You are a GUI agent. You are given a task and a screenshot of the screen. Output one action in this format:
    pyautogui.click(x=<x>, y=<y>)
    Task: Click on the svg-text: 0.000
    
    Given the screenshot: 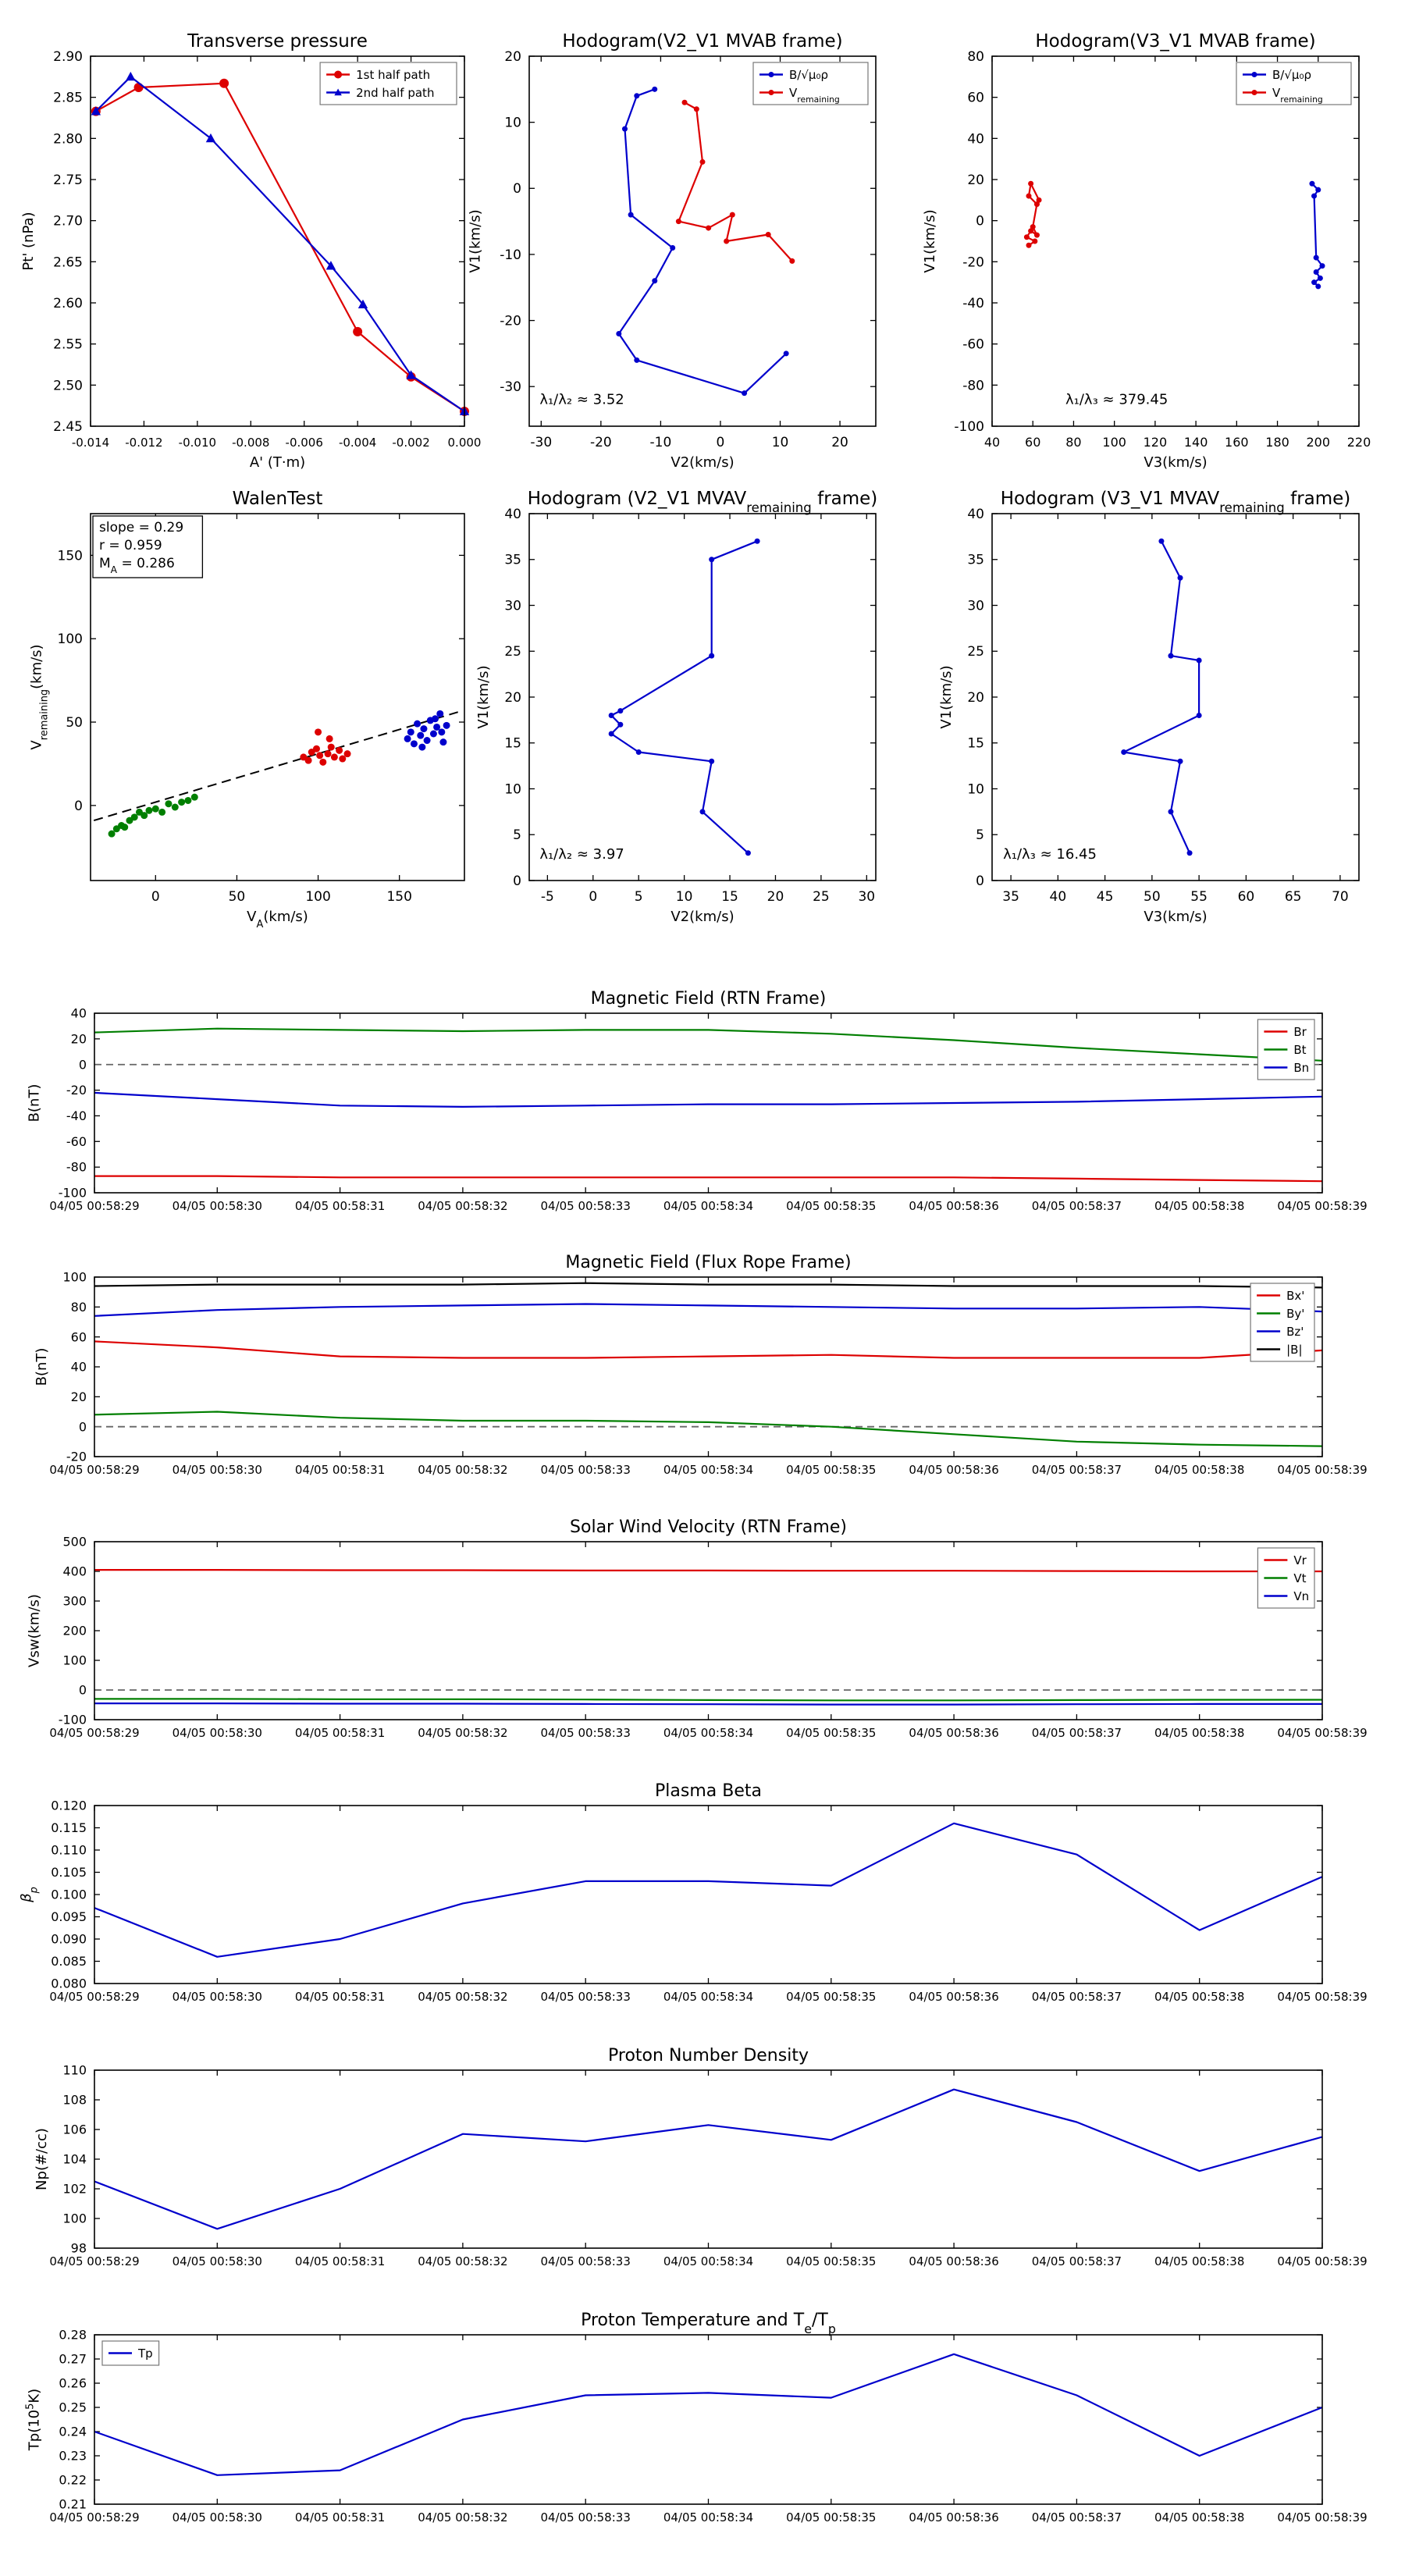 What is the action you would take?
    pyautogui.click(x=465, y=443)
    